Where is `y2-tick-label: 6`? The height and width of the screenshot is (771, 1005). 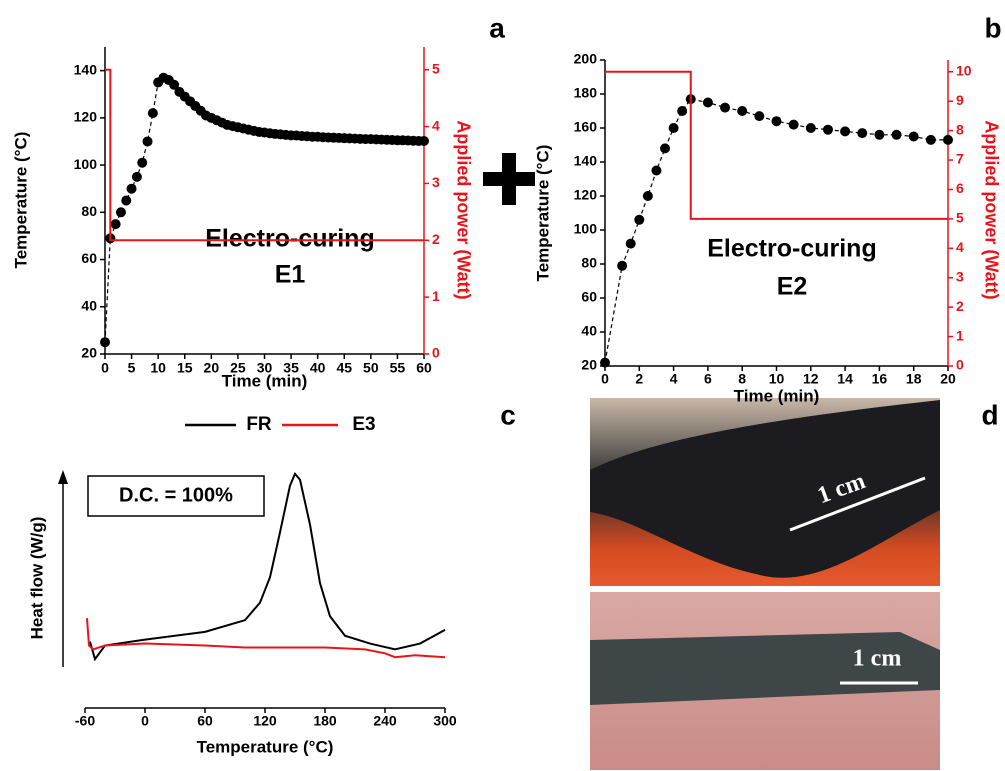
y2-tick-label: 6 is located at coordinates (960, 188).